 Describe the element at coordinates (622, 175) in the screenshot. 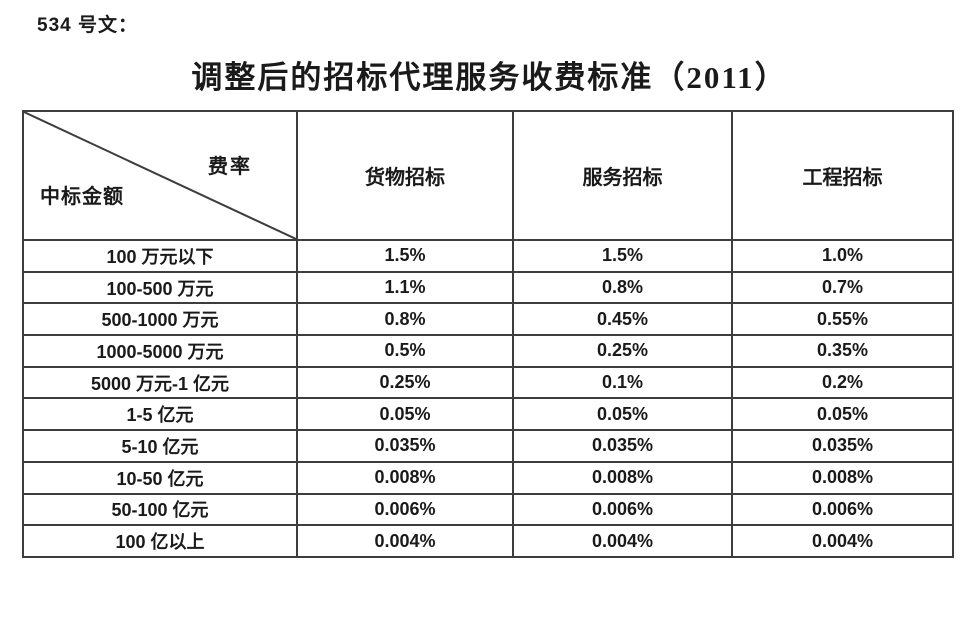

I see `column-header-services: 服务招标` at that location.